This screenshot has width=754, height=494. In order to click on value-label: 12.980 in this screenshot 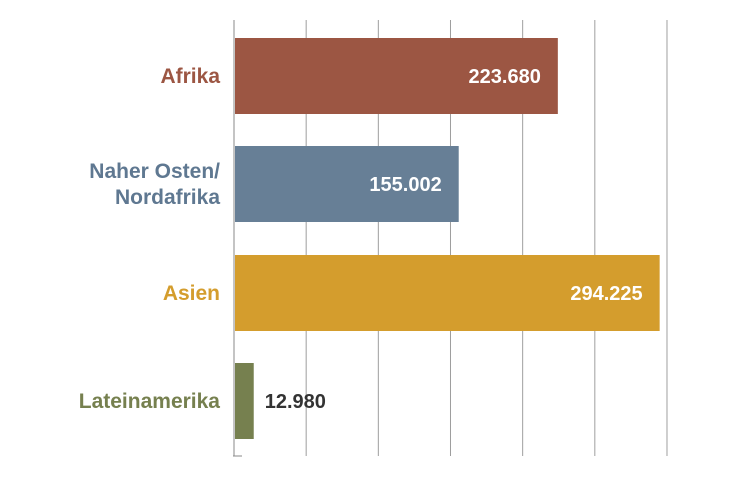, I will do `click(295, 402)`.